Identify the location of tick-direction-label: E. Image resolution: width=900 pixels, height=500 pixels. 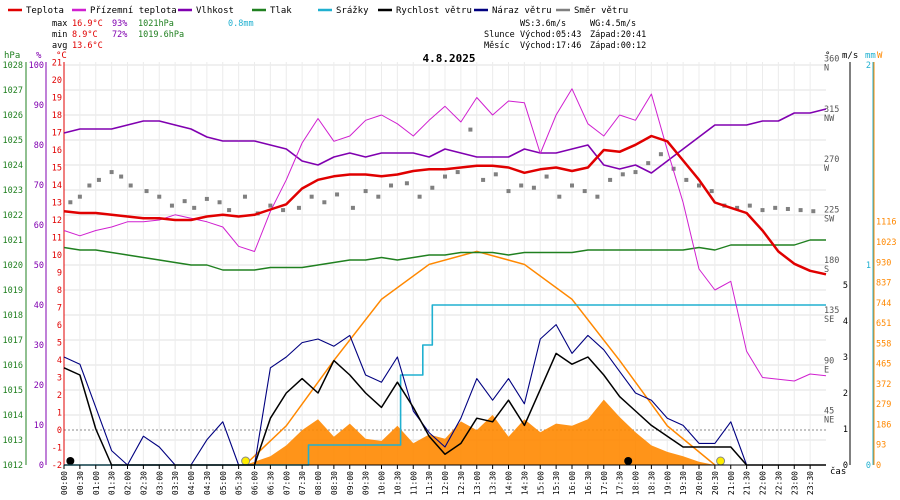
(826, 370).